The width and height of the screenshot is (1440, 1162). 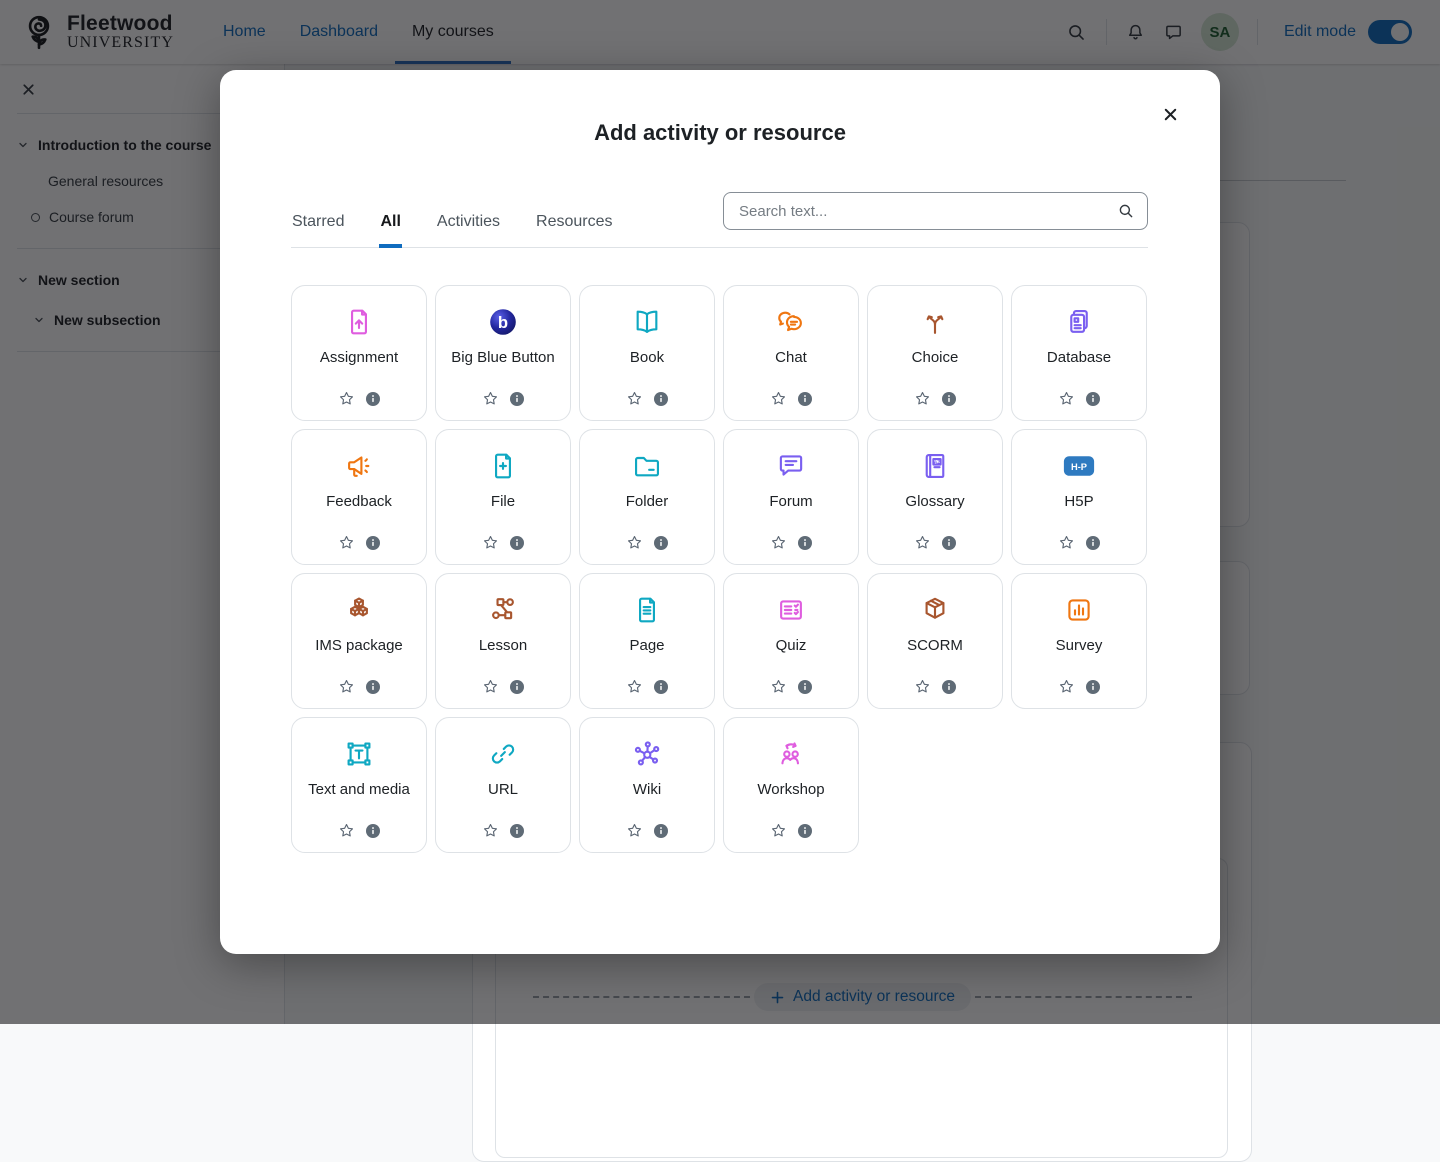 I want to click on activity-tile-survey: Survey, so click(x=1079, y=641).